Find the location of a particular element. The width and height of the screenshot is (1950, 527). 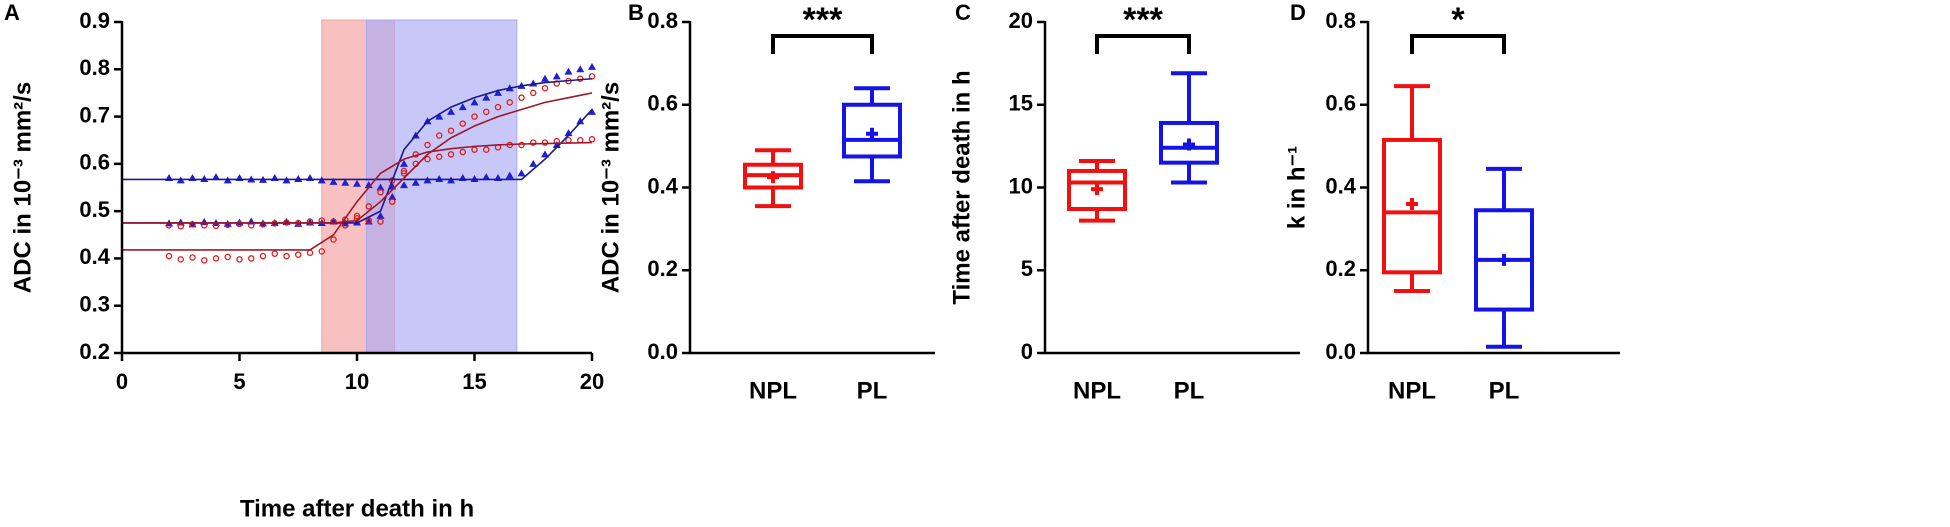

x-tick-label: 5 is located at coordinates (239, 381).